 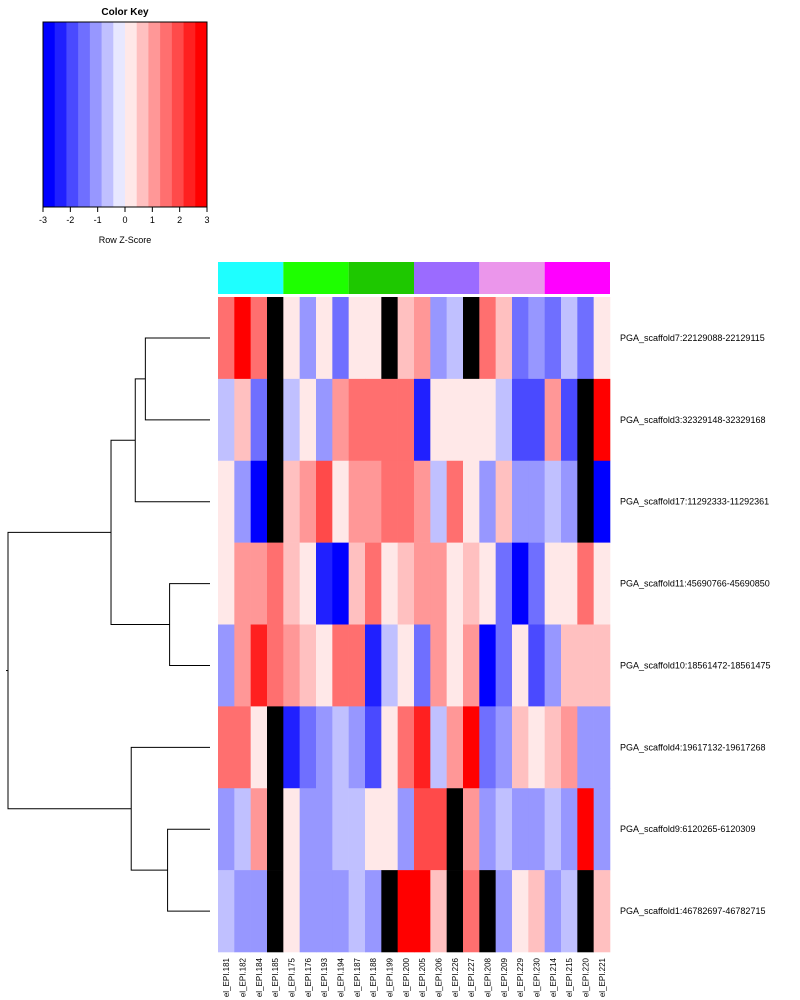 What do you see at coordinates (373, 977) in the screenshot?
I see `column-label: el_EPI.188` at bounding box center [373, 977].